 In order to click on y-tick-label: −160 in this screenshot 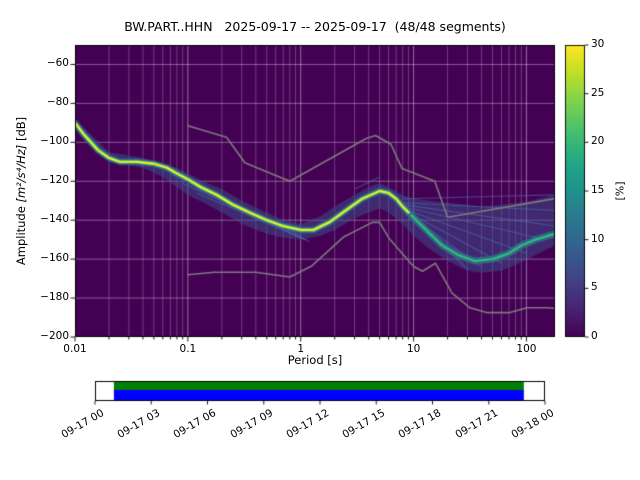, I will do `click(54, 258)`.